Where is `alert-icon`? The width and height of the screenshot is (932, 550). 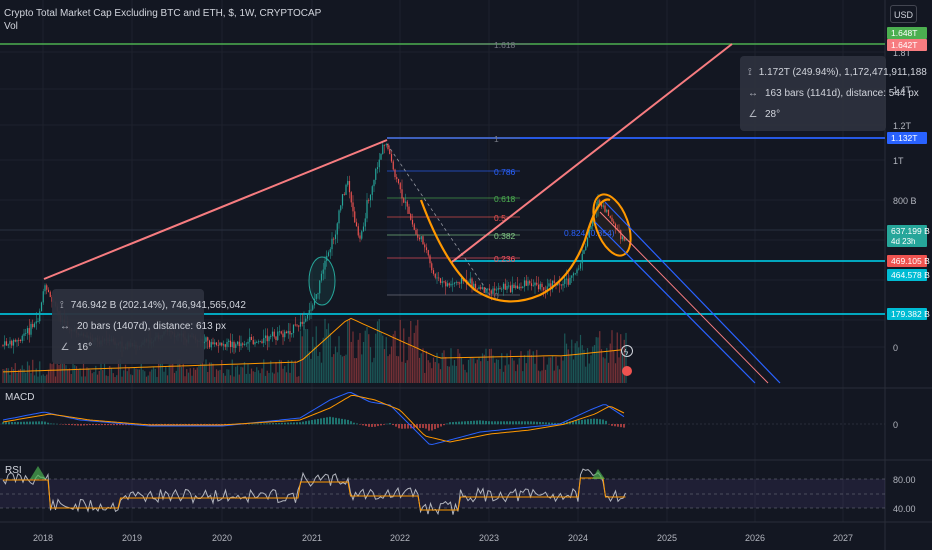
alert-icon is located at coordinates (627, 351).